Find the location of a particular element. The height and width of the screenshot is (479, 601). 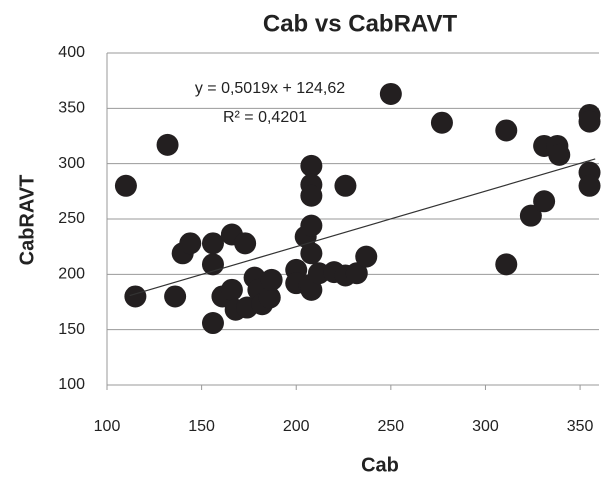

y-tick-label: 200 is located at coordinates (71, 274).